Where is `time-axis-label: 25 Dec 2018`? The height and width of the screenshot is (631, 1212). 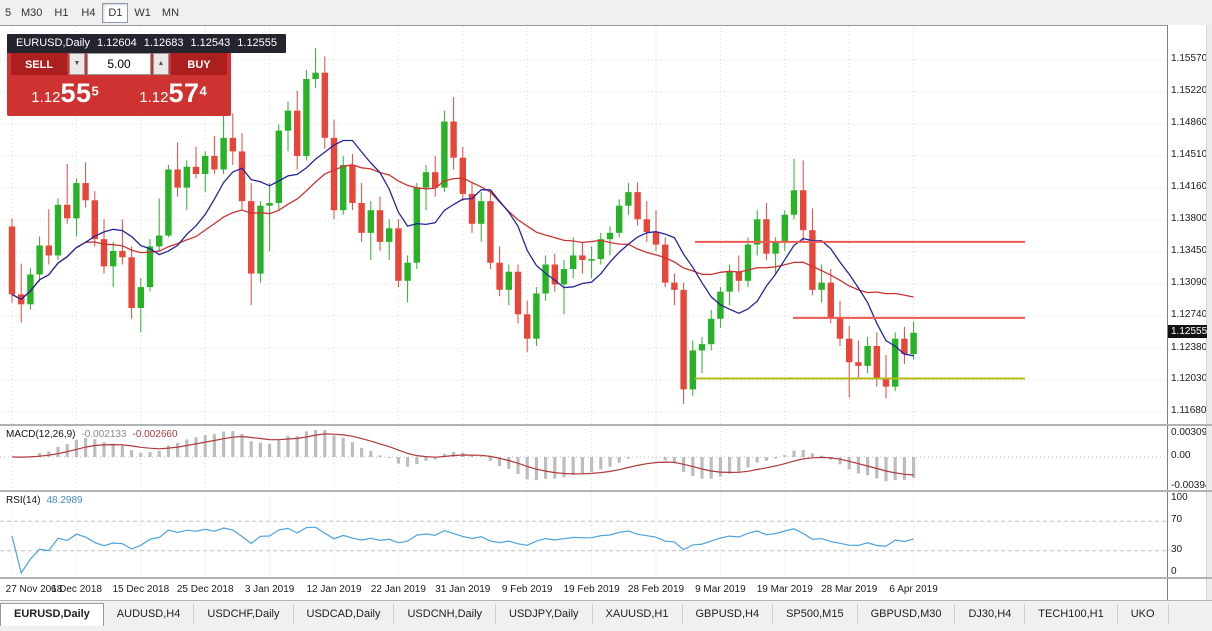 time-axis-label: 25 Dec 2018 is located at coordinates (205, 589).